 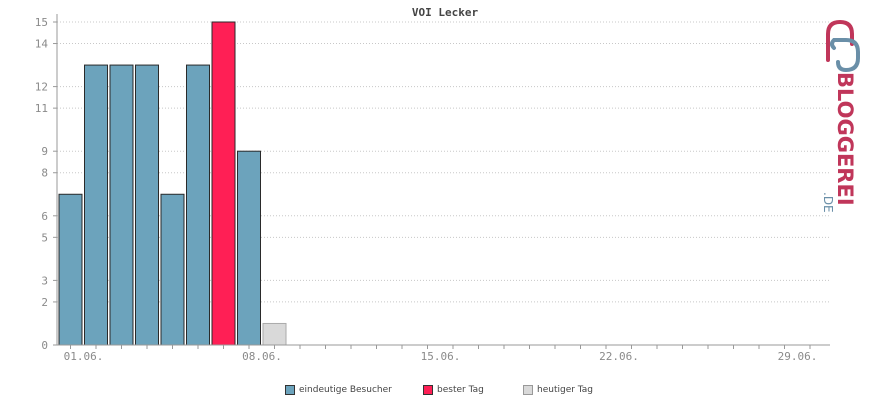 I want to click on legend-item: eindeutige Besucher, so click(x=338, y=390).